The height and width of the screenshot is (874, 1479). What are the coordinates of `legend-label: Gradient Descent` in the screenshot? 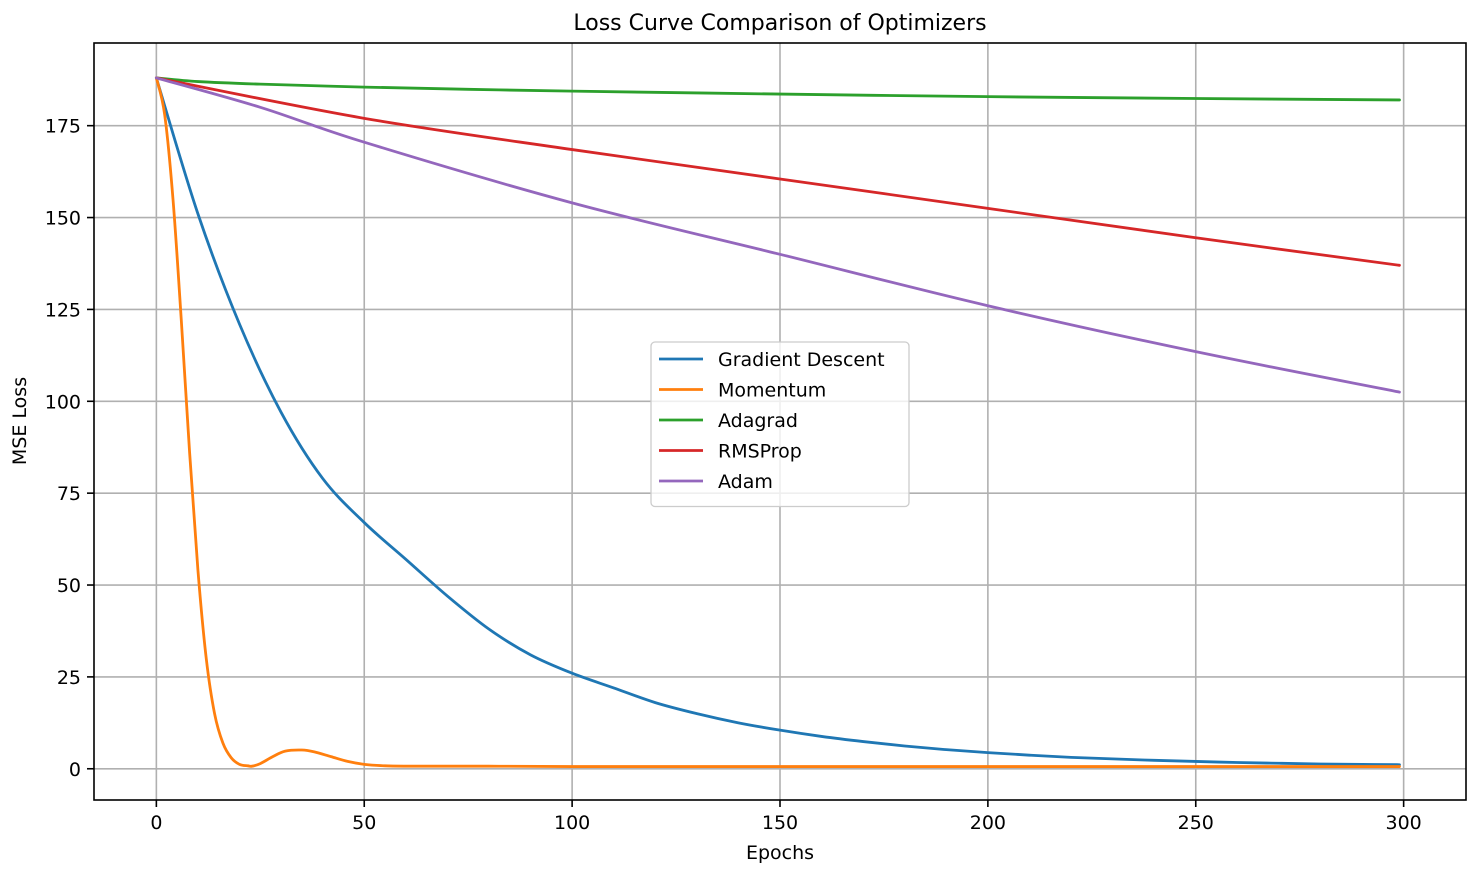 It's located at (801, 360).